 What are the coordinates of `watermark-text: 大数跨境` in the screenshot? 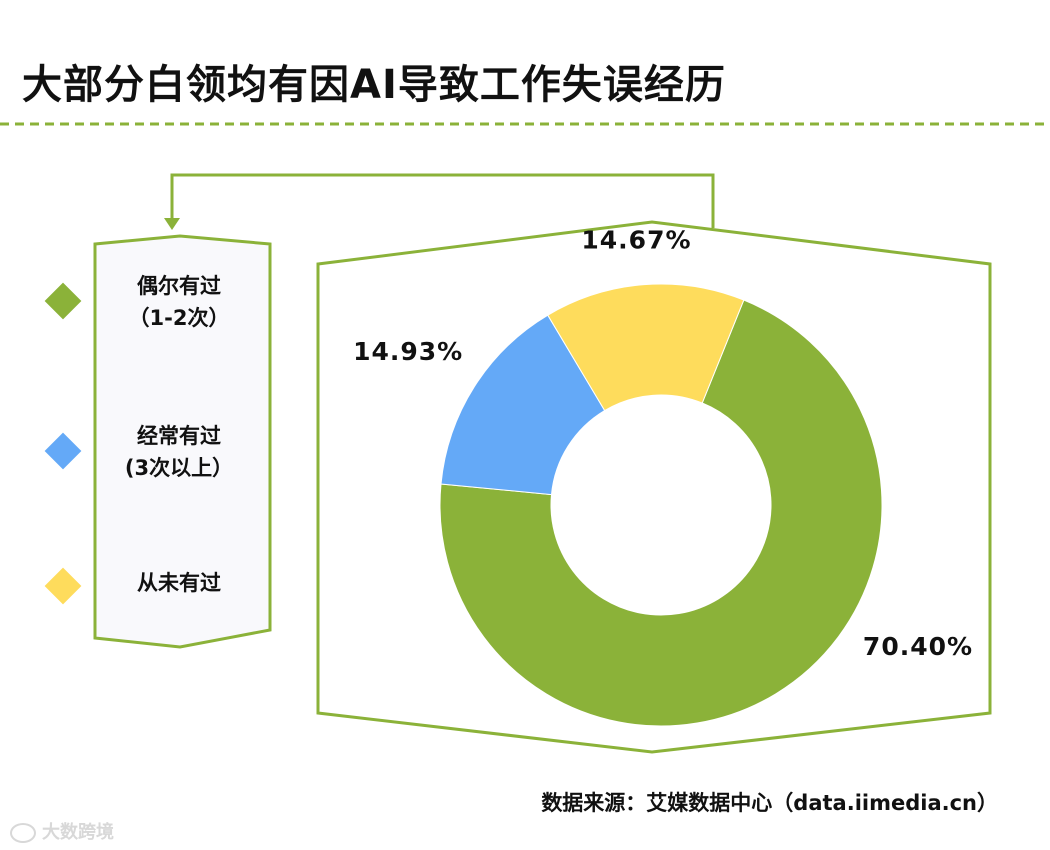 It's located at (78, 832).